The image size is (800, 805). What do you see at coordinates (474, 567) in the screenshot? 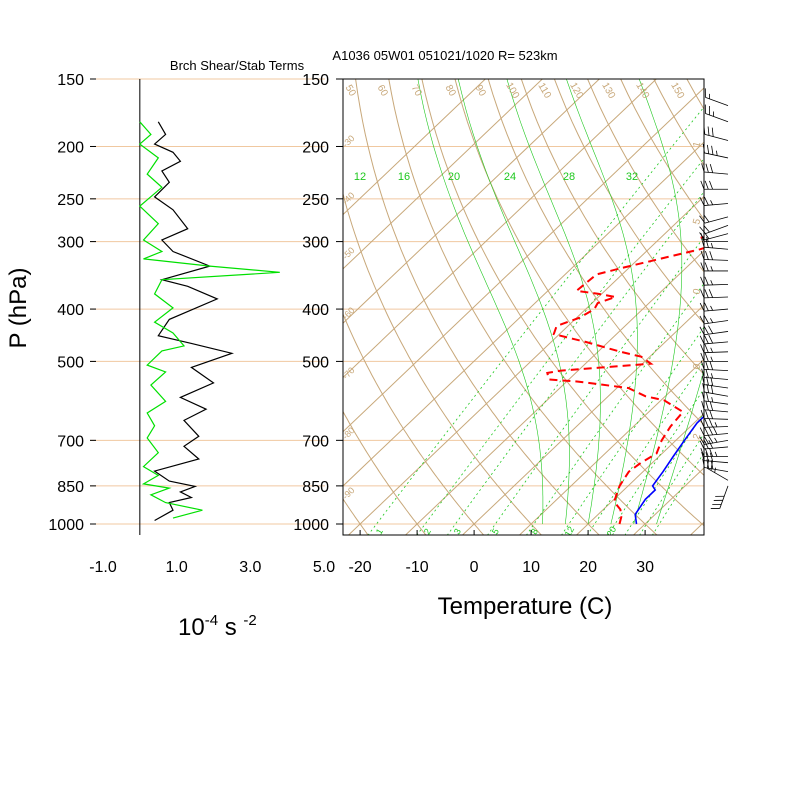
I see `skewt-x-tick-label: 0` at bounding box center [474, 567].